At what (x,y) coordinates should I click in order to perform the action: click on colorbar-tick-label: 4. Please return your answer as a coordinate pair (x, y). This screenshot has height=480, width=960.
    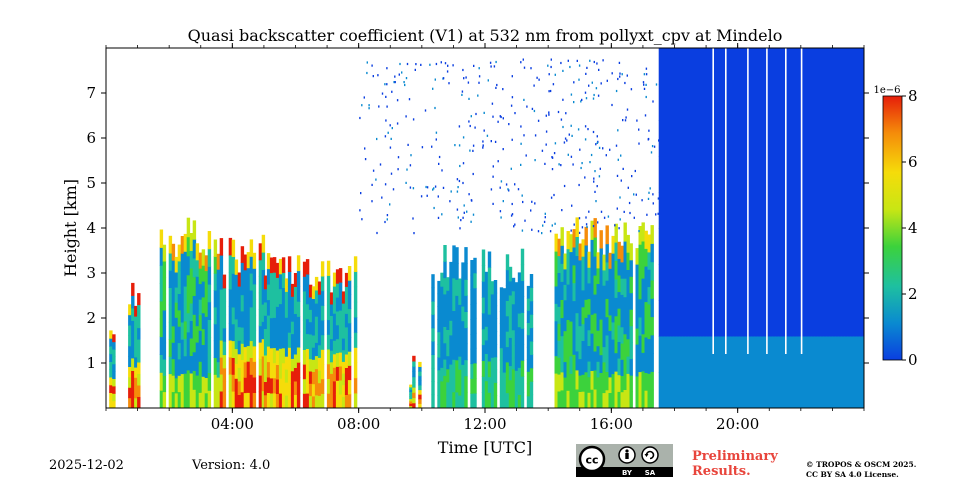
    Looking at the image, I should click on (913, 228).